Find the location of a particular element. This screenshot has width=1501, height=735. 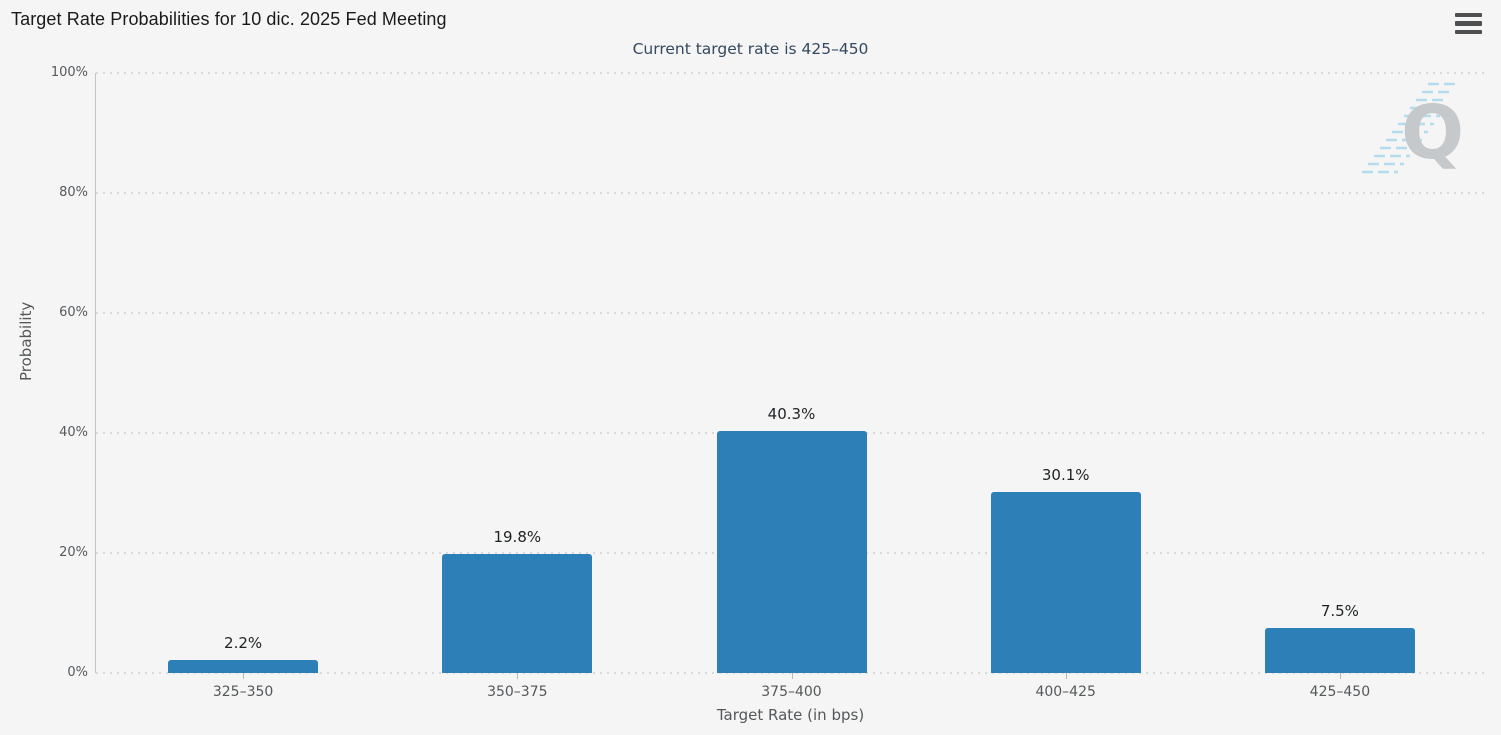

bar-value-label: 30.1% is located at coordinates (1065, 475).